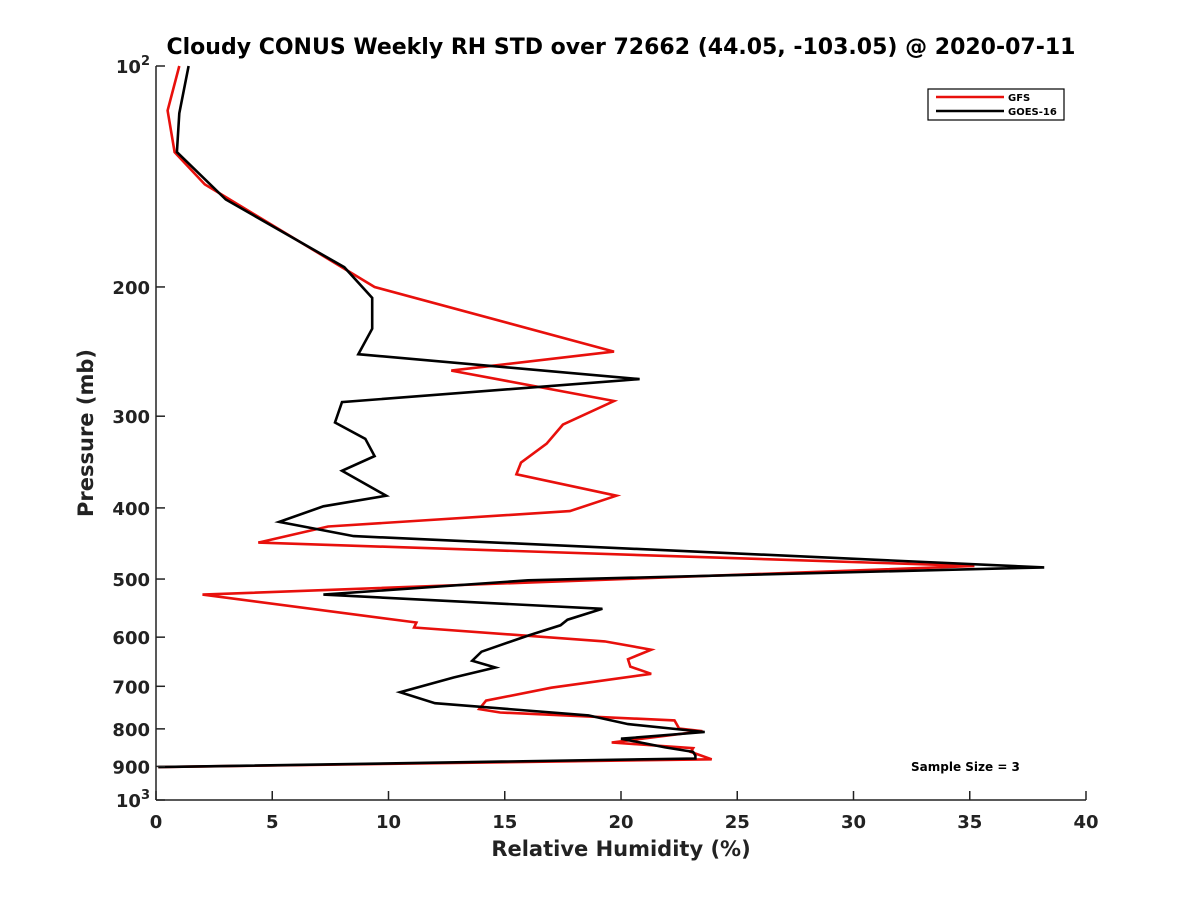  I want to click on y-tick-label: 700, so click(131, 687).